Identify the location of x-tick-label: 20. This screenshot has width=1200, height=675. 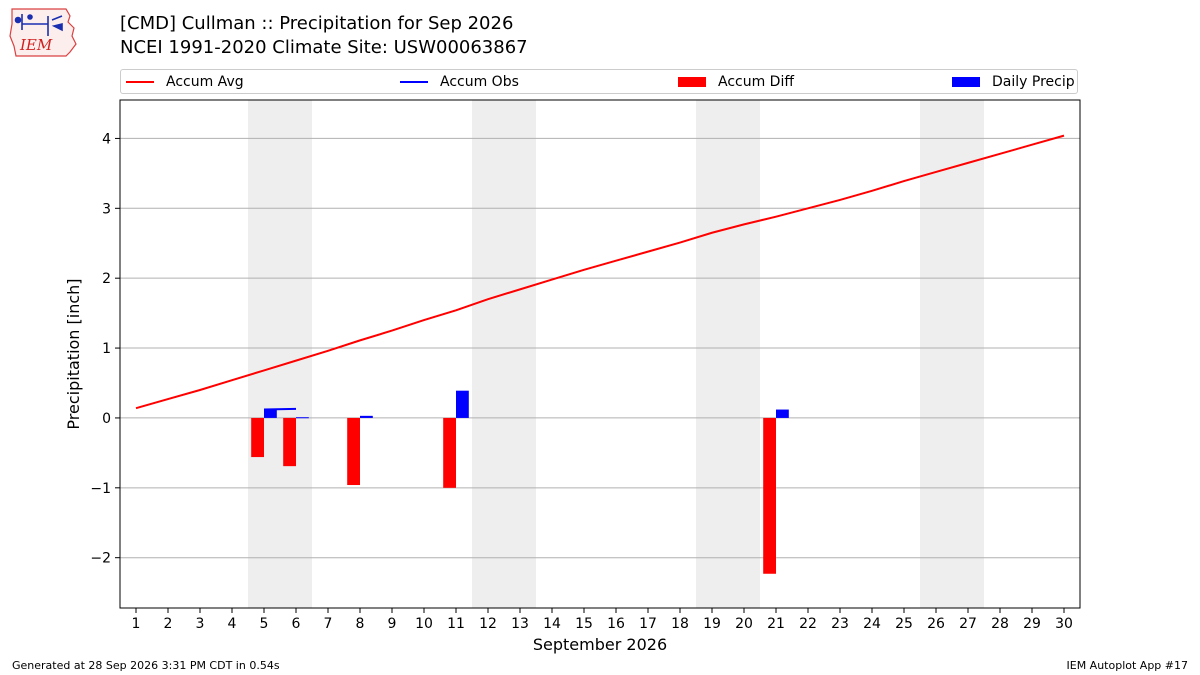
(744, 624).